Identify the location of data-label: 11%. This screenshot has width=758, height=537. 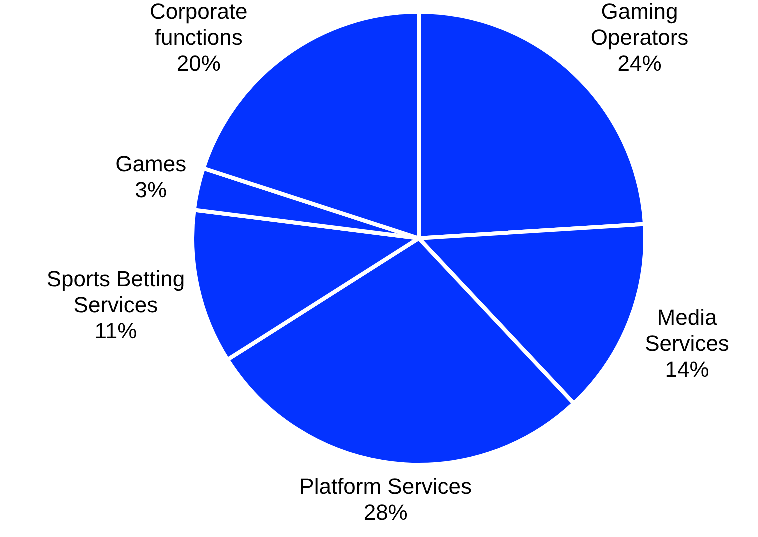
(116, 331).